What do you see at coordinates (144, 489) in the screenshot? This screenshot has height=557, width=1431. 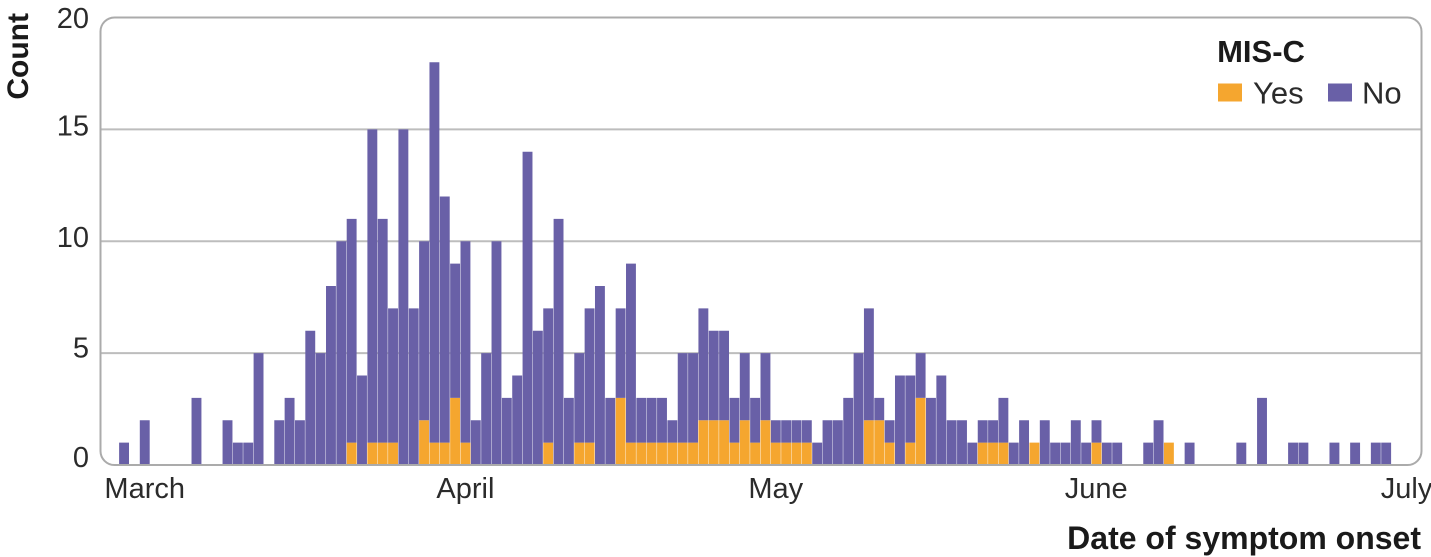 I see `svg-text: March` at bounding box center [144, 489].